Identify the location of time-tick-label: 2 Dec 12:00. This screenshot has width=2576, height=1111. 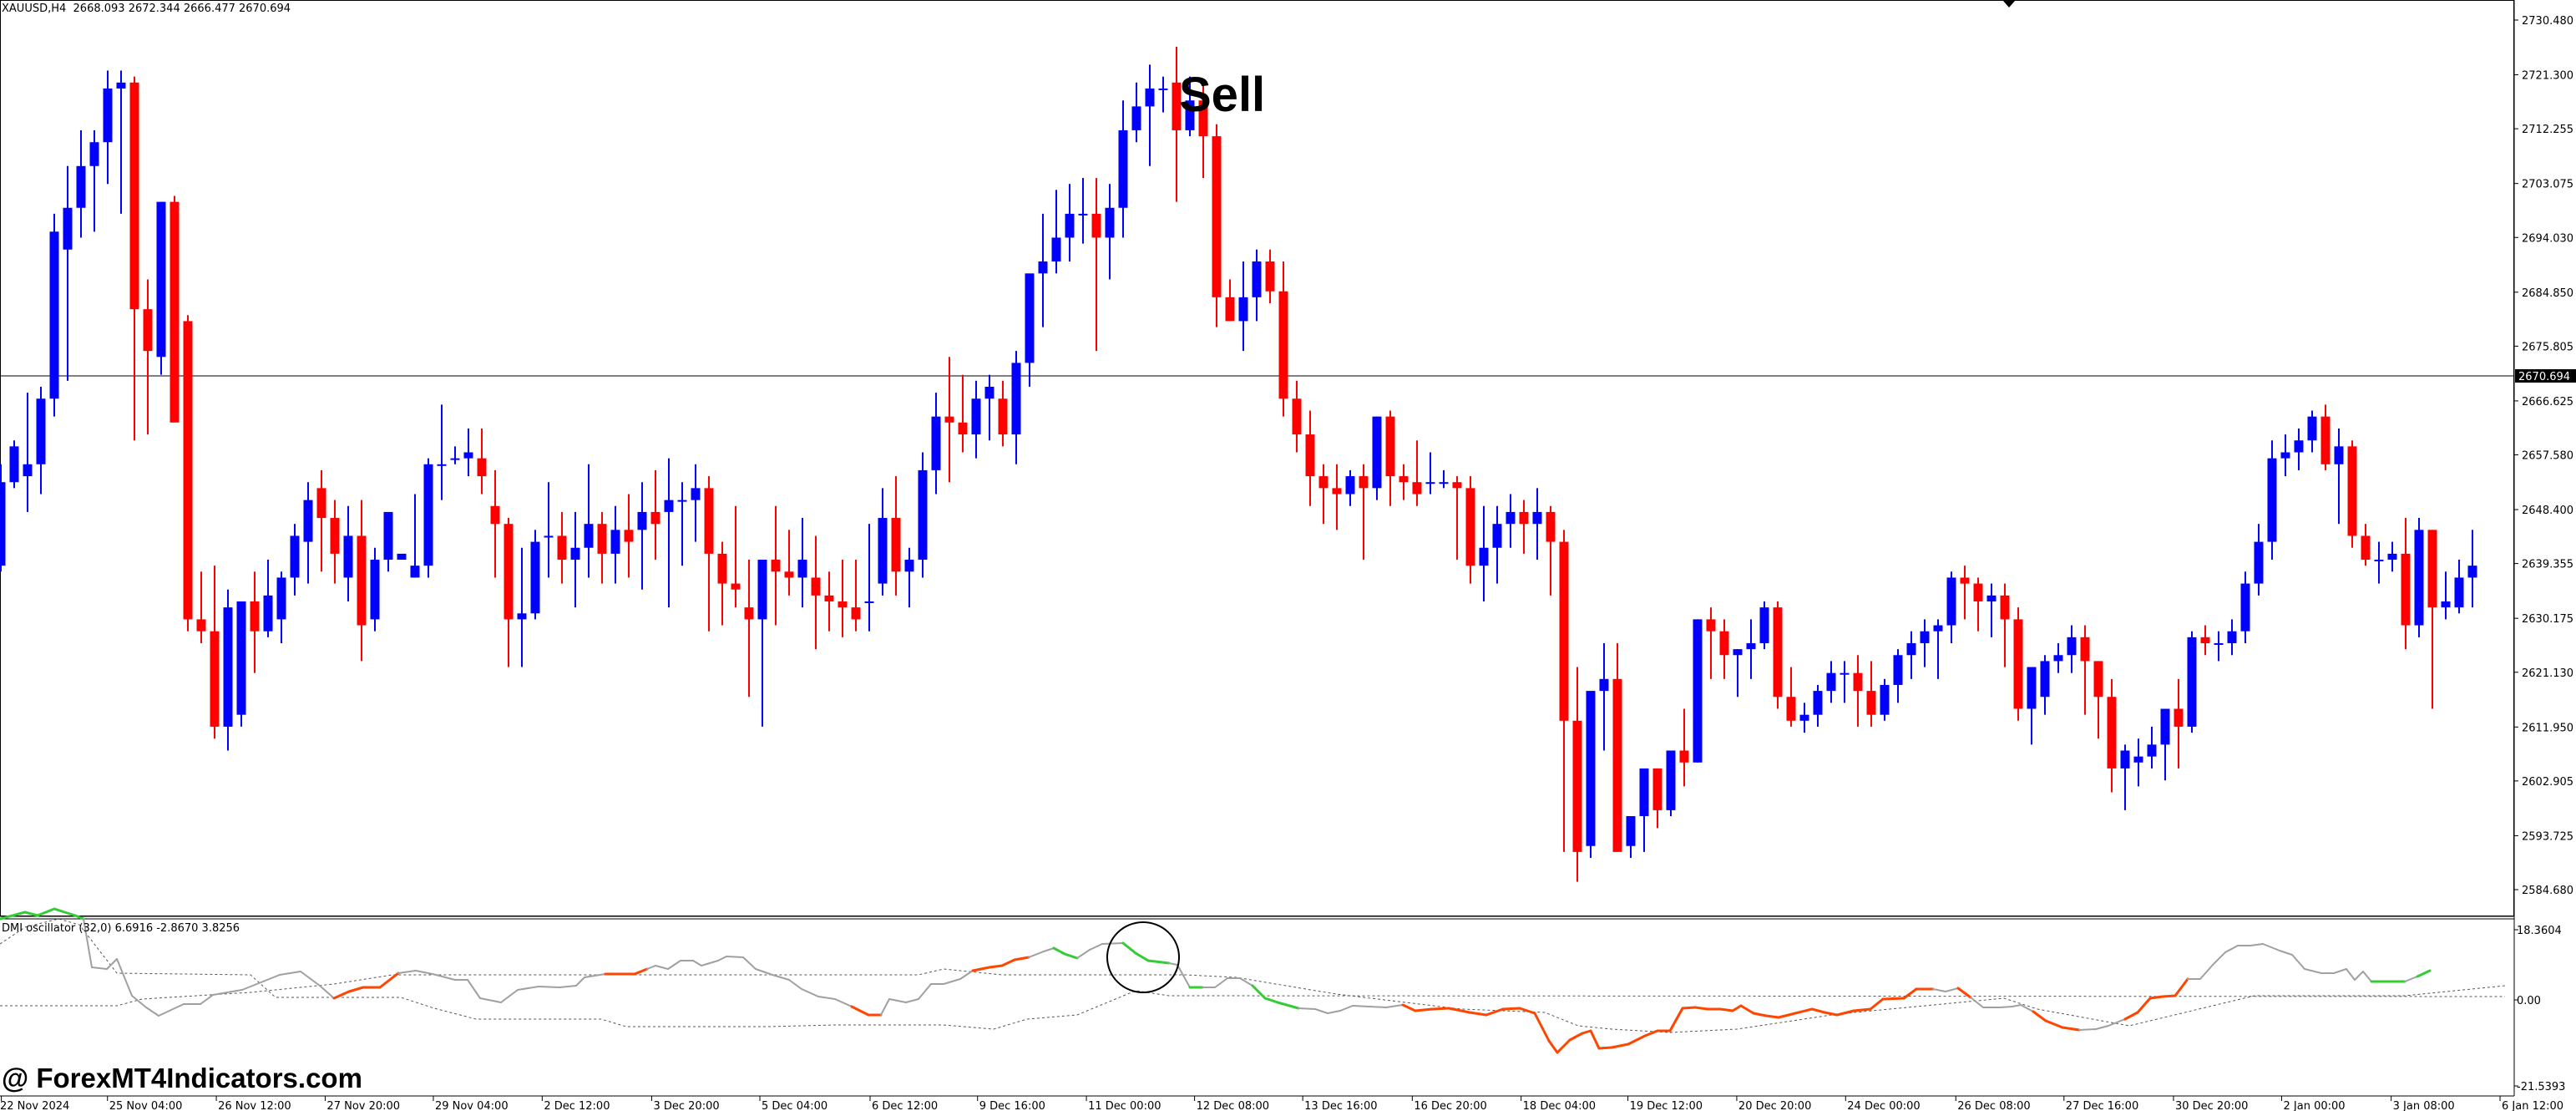
(577, 1105).